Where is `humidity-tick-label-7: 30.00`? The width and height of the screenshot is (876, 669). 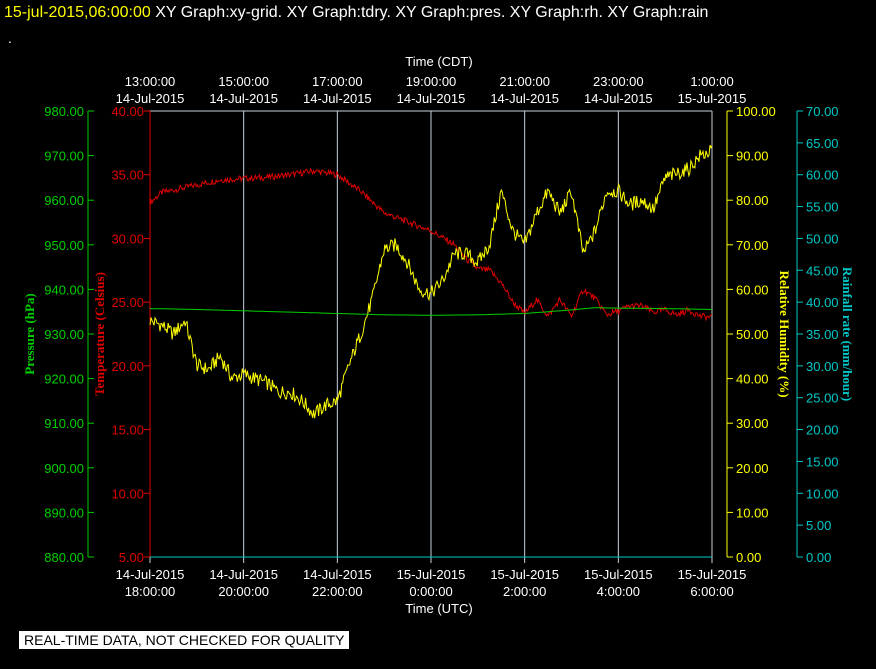
humidity-tick-label-7: 30.00 is located at coordinates (752, 423).